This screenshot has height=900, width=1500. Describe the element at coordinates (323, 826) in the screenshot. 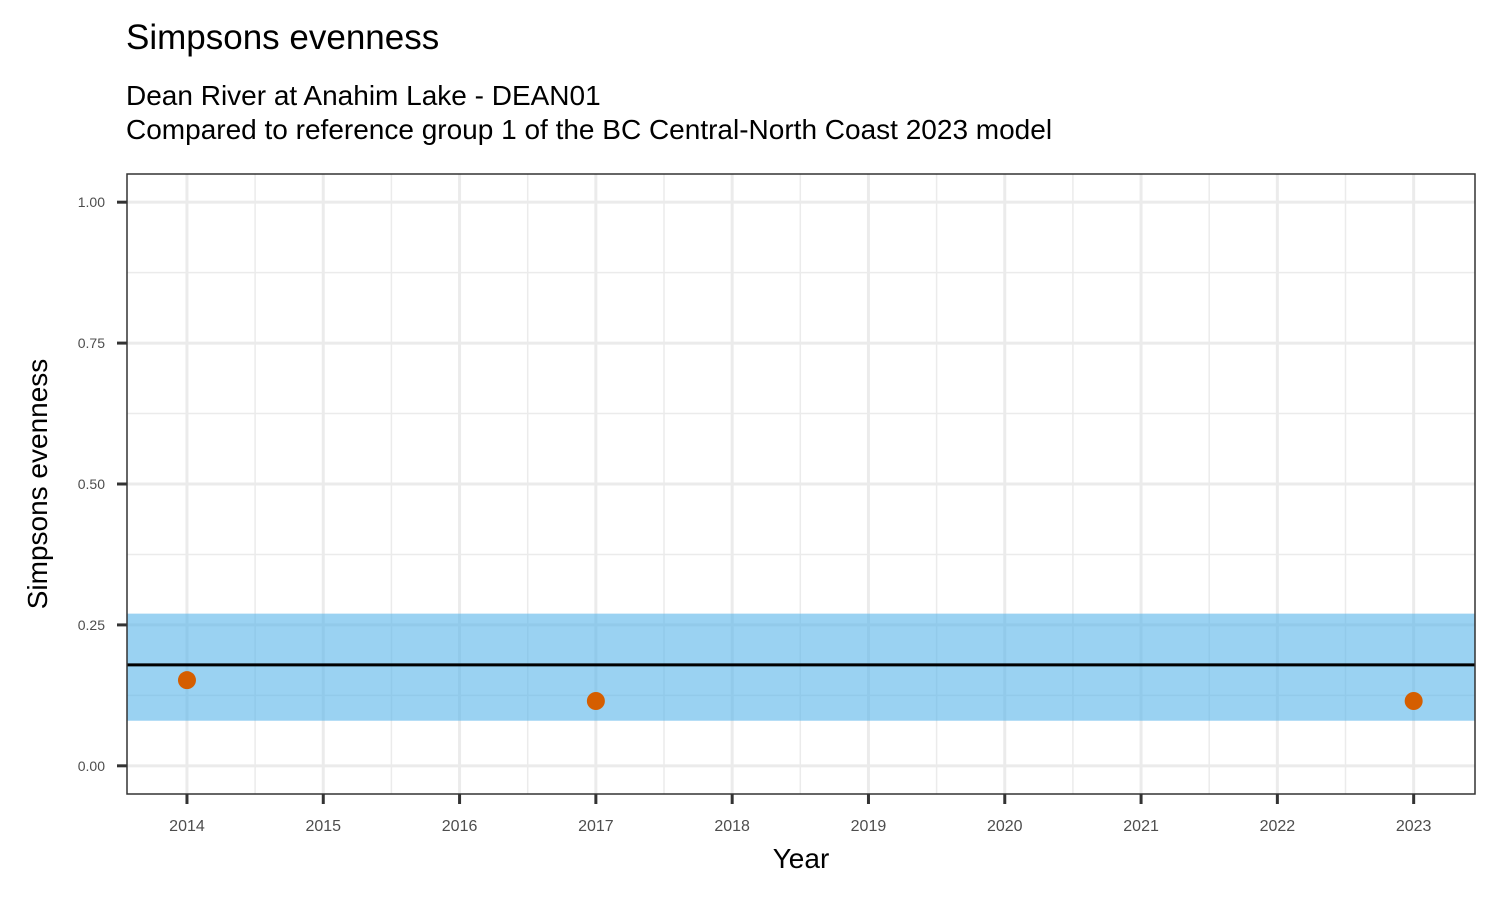

I see `x-tick-label: 2015` at that location.